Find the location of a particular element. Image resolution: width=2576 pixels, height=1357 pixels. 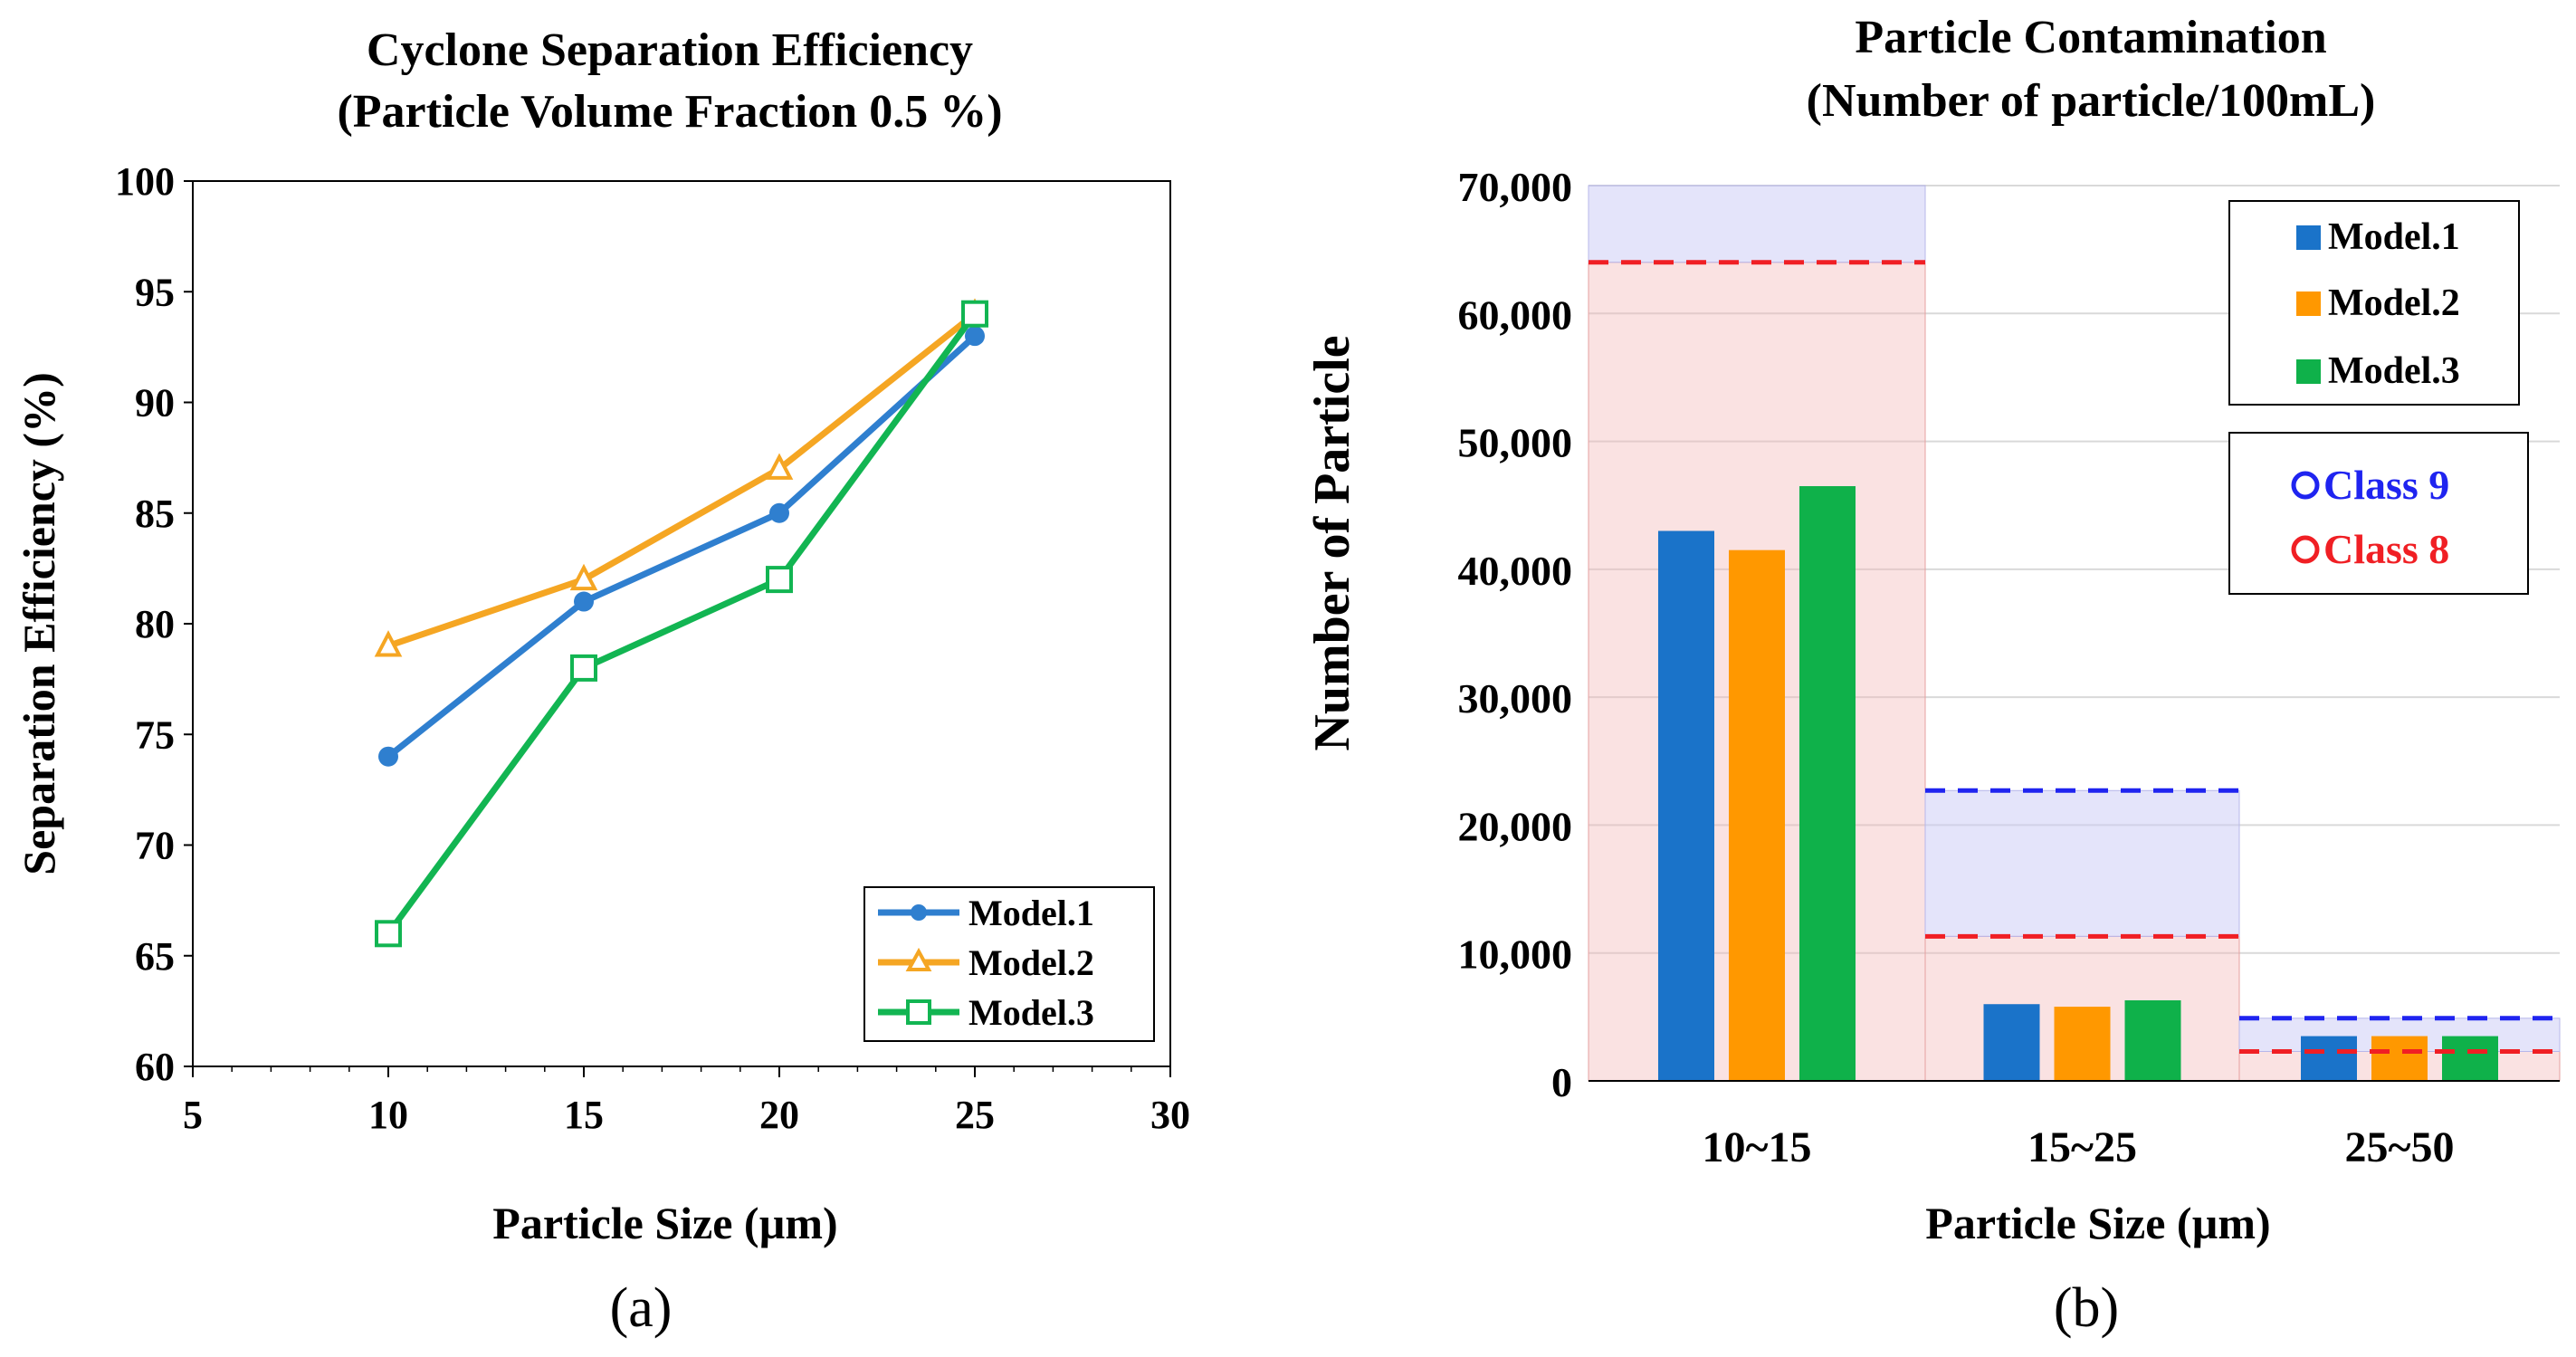

x-category-label-b: 15~25 is located at coordinates (2082, 1147).